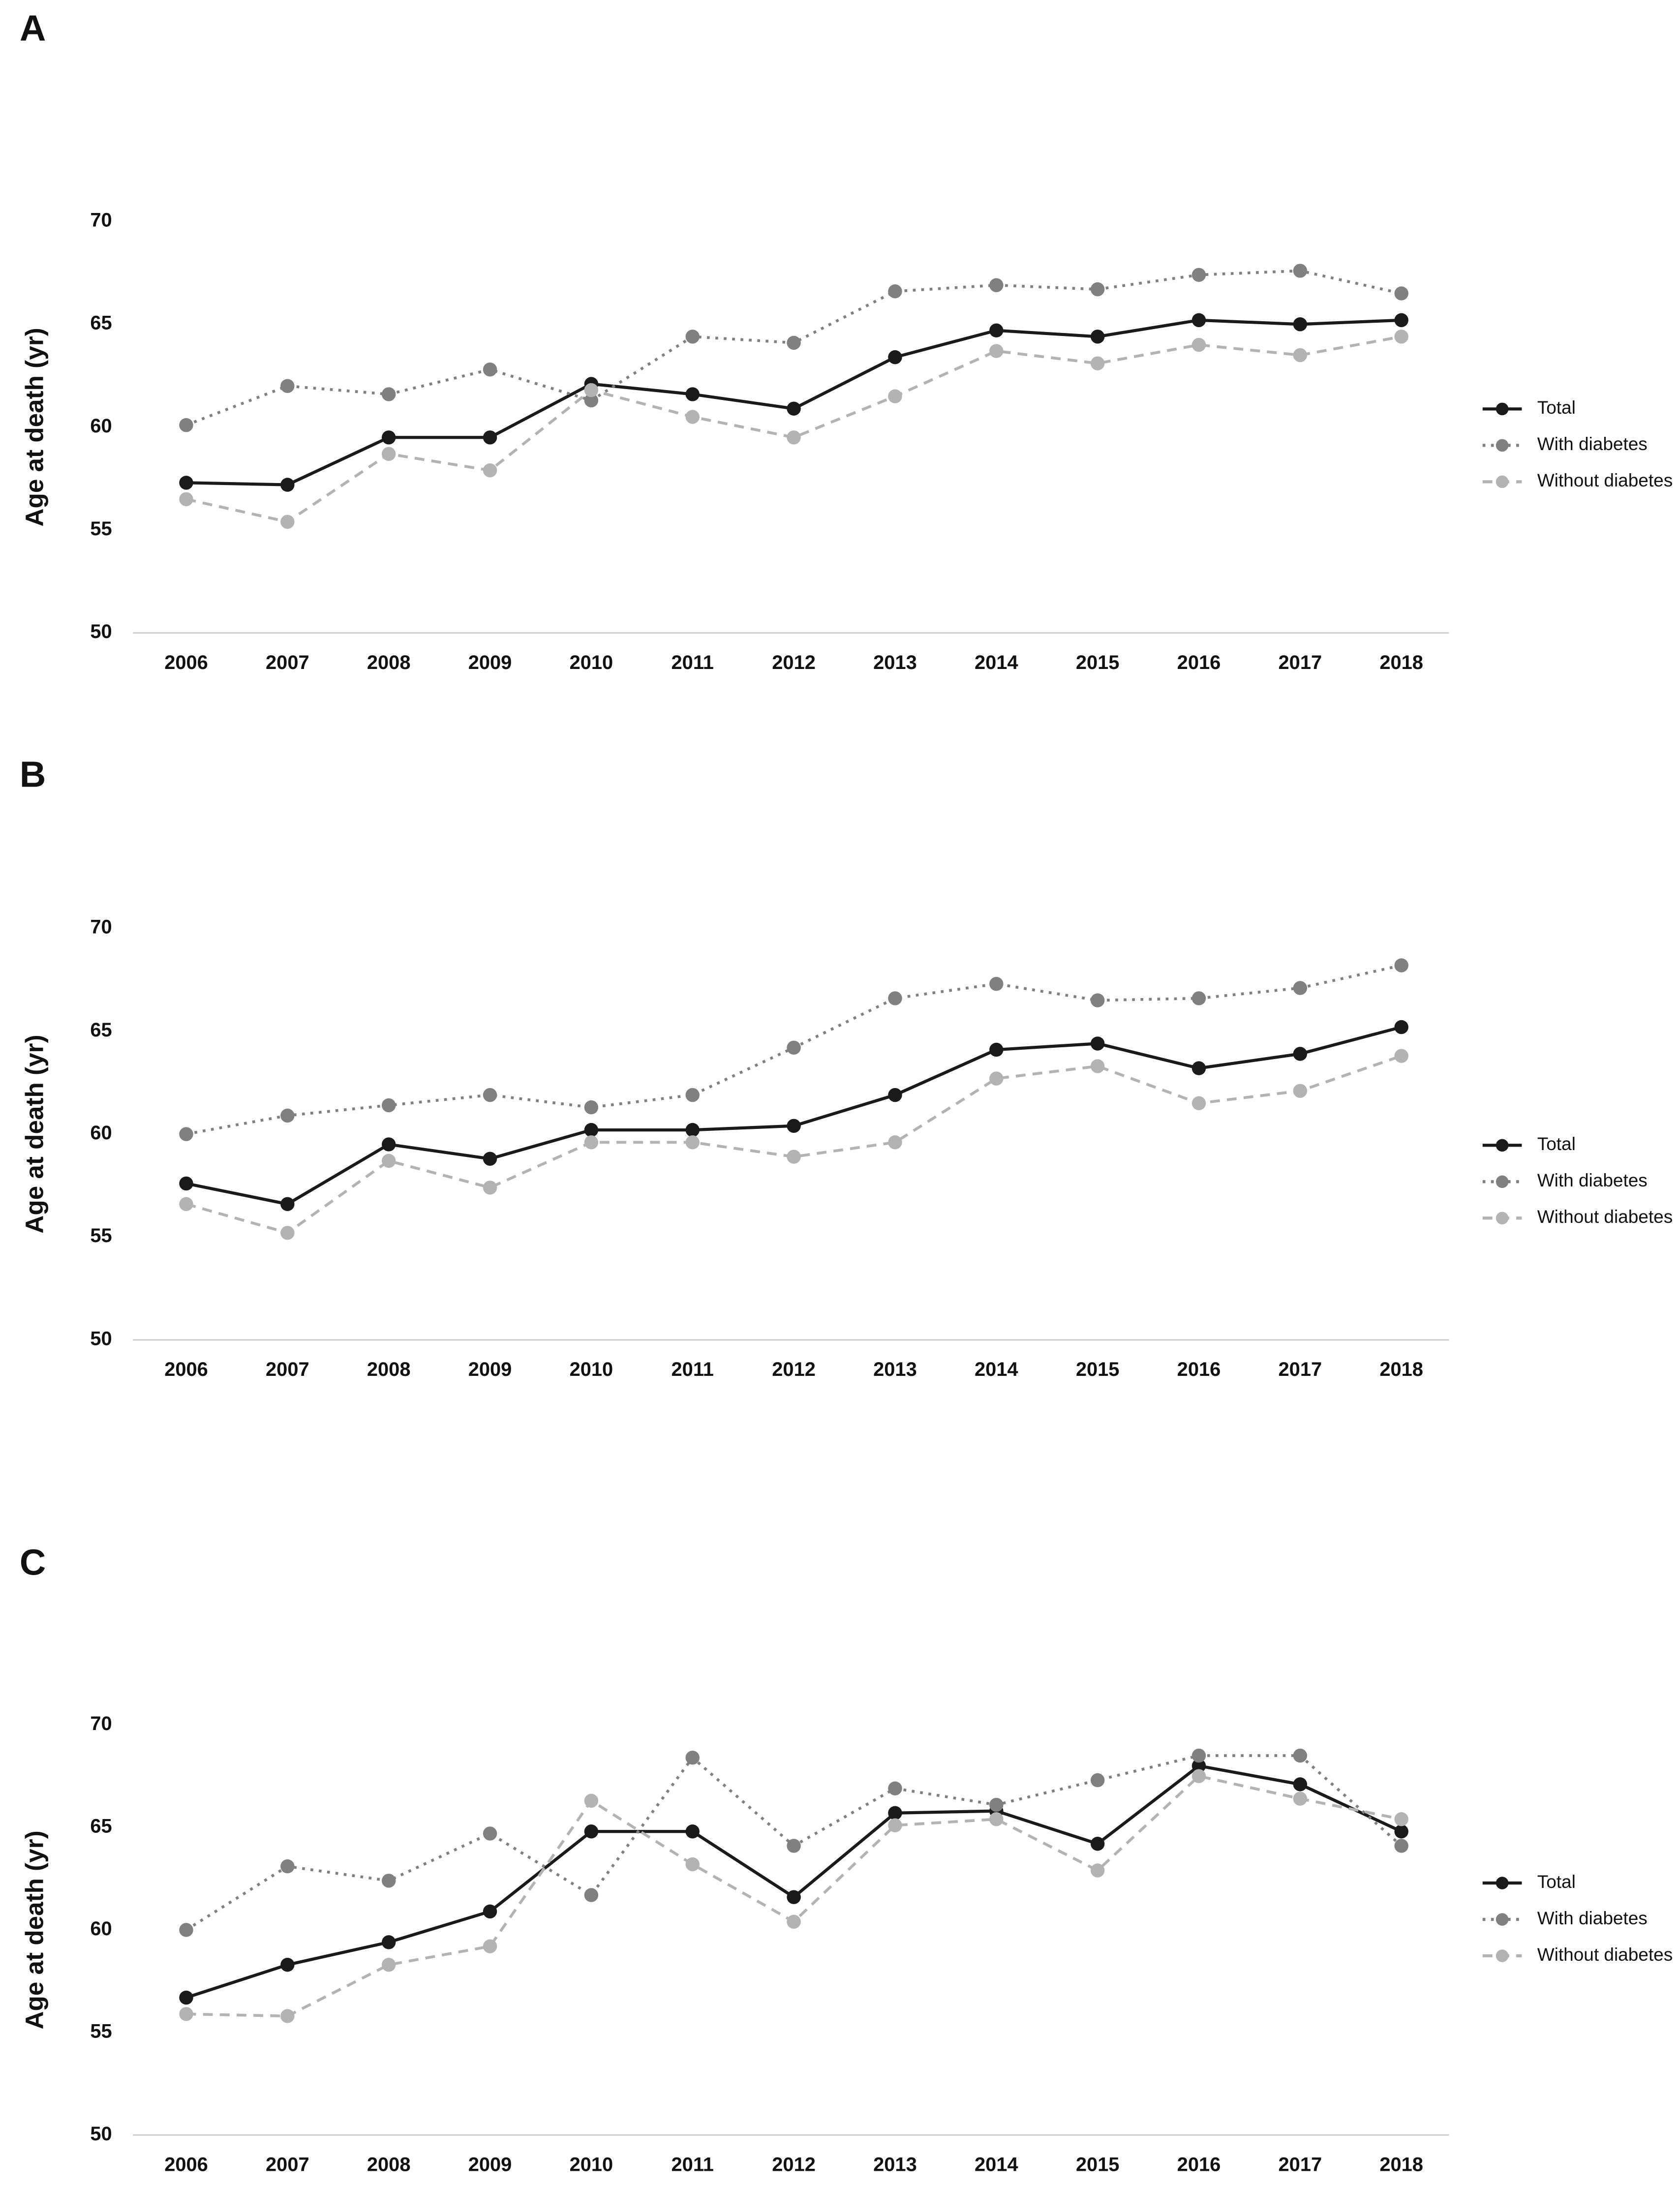 The height and width of the screenshot is (2187, 1680). Describe the element at coordinates (1605, 1217) in the screenshot. I see `legend-label: Without diabetes` at that location.